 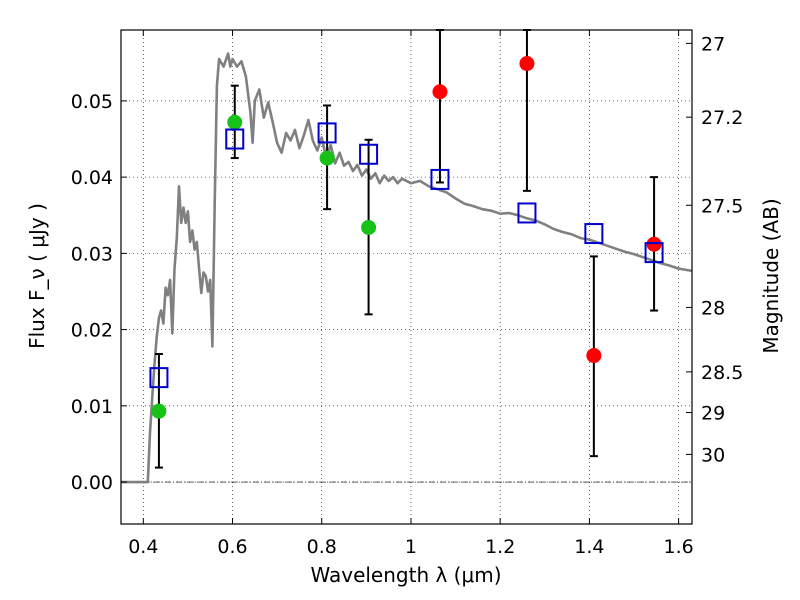 What do you see at coordinates (589, 547) in the screenshot?
I see `x-tick-label: 1.4` at bounding box center [589, 547].